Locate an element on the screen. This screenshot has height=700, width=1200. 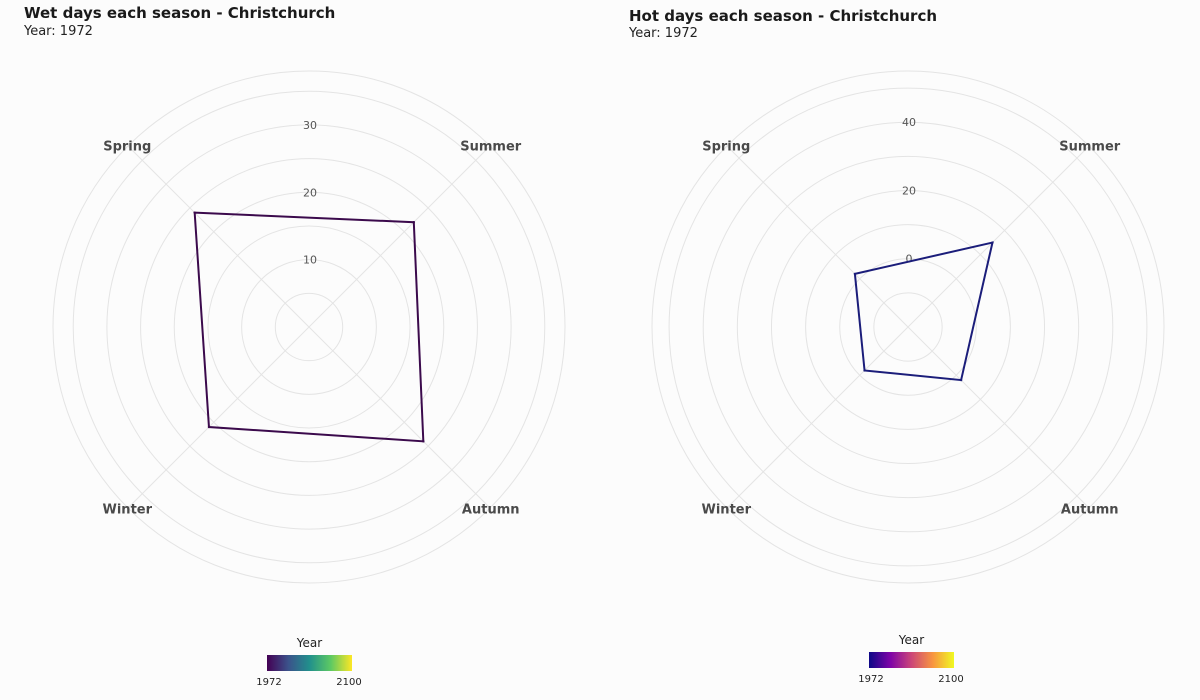
wet-chart-title: Wet days each season - Christchurch is located at coordinates (180, 13).